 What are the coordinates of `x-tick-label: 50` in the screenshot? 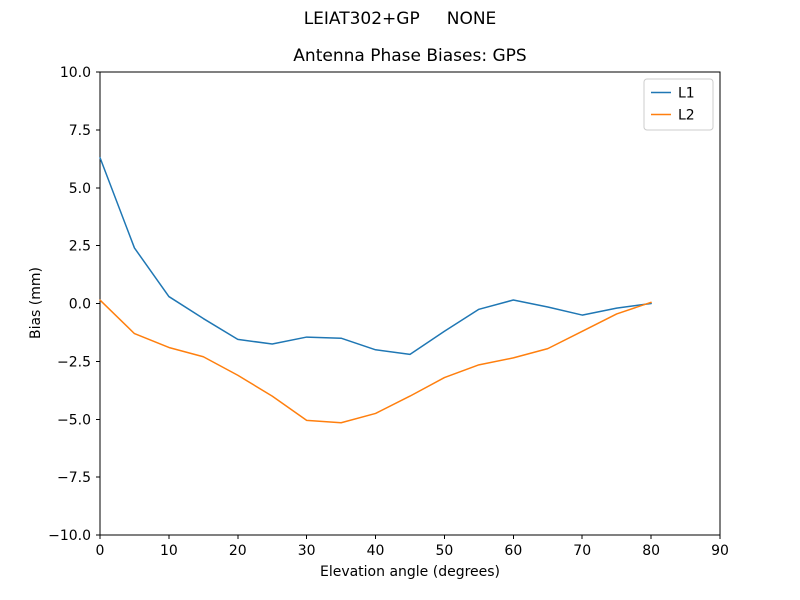 It's located at (445, 551).